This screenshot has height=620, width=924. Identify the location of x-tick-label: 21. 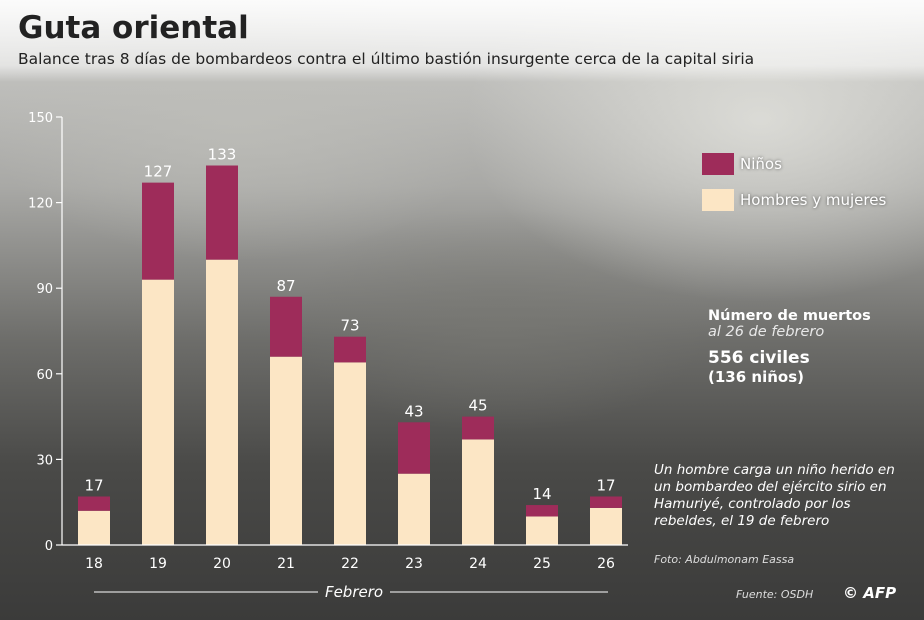
(286, 564).